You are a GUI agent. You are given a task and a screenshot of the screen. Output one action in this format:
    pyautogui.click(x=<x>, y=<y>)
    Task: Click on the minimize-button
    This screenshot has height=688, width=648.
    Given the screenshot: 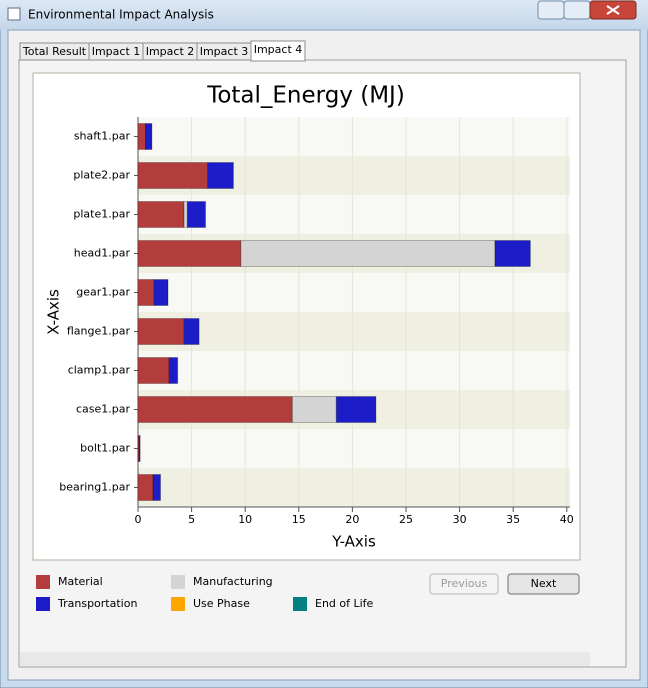 What is the action you would take?
    pyautogui.click(x=551, y=10)
    